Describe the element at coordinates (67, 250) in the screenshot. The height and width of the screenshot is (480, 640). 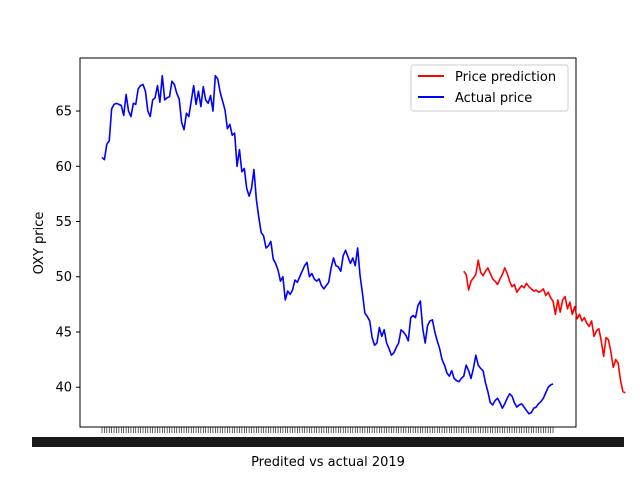
I see `y-axis-ticks: 40 45 50 55 60 65` at that location.